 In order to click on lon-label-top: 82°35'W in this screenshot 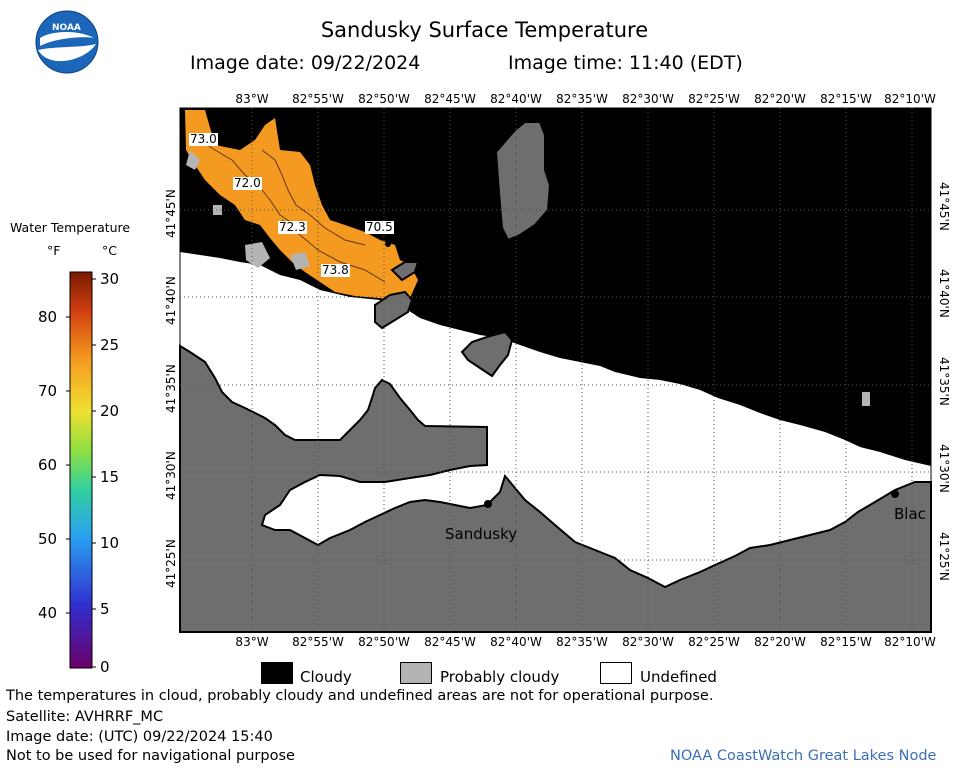, I will do `click(582, 99)`.